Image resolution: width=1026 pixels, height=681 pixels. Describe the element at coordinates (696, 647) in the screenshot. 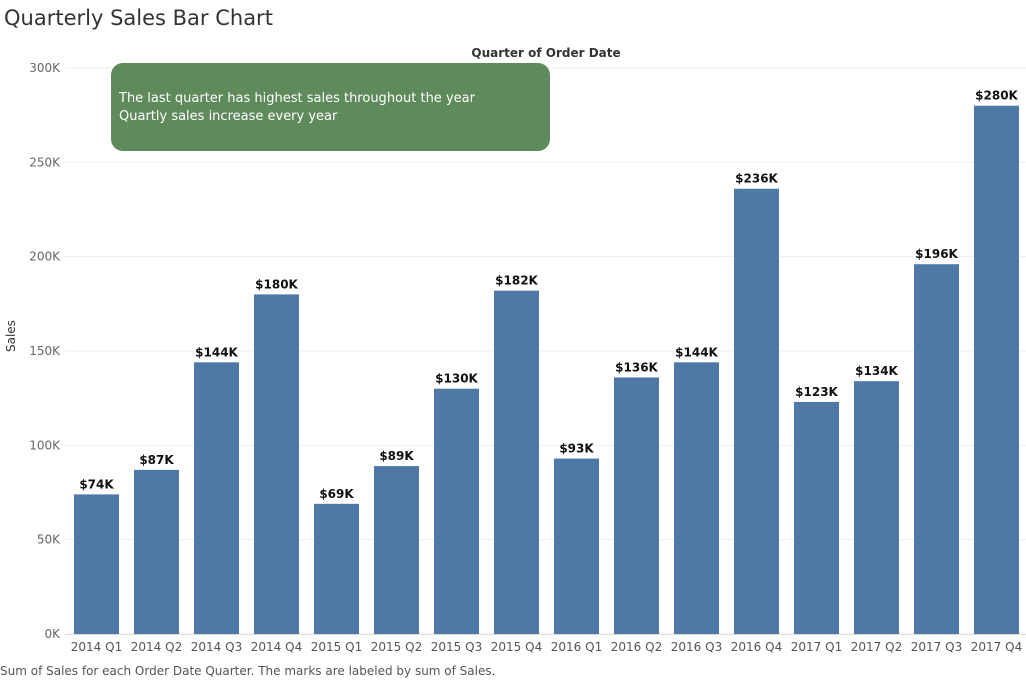

I see `x-tick-label: 2016 Q3` at that location.